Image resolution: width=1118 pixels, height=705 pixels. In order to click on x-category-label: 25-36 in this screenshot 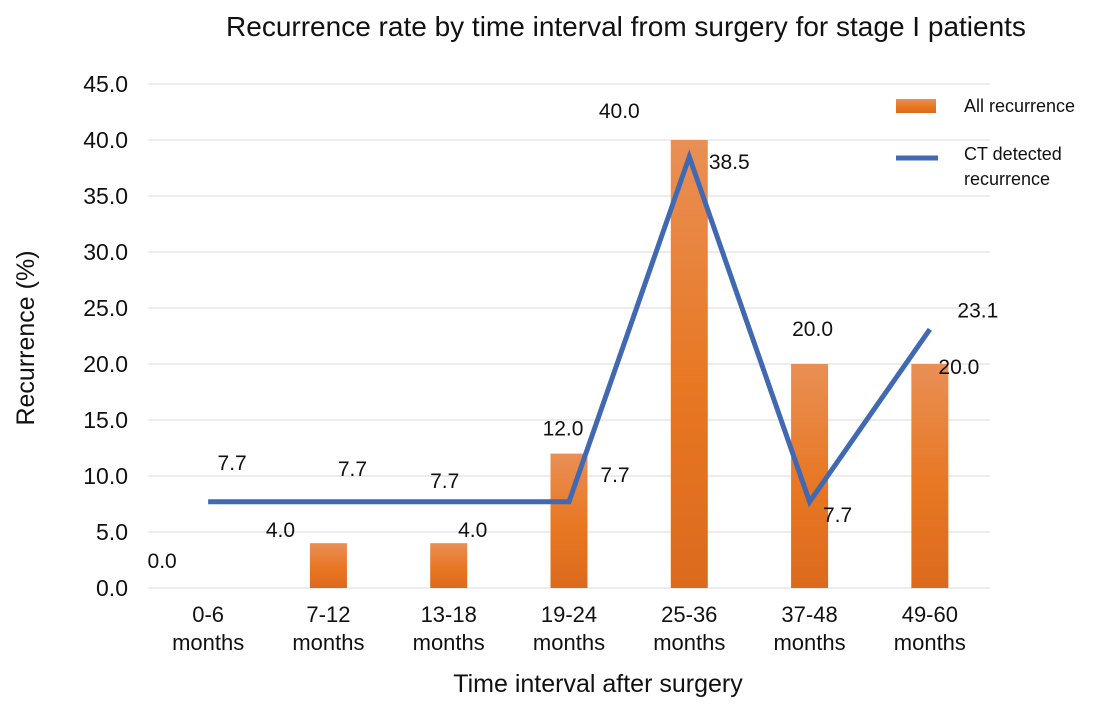, I will do `click(689, 614)`.